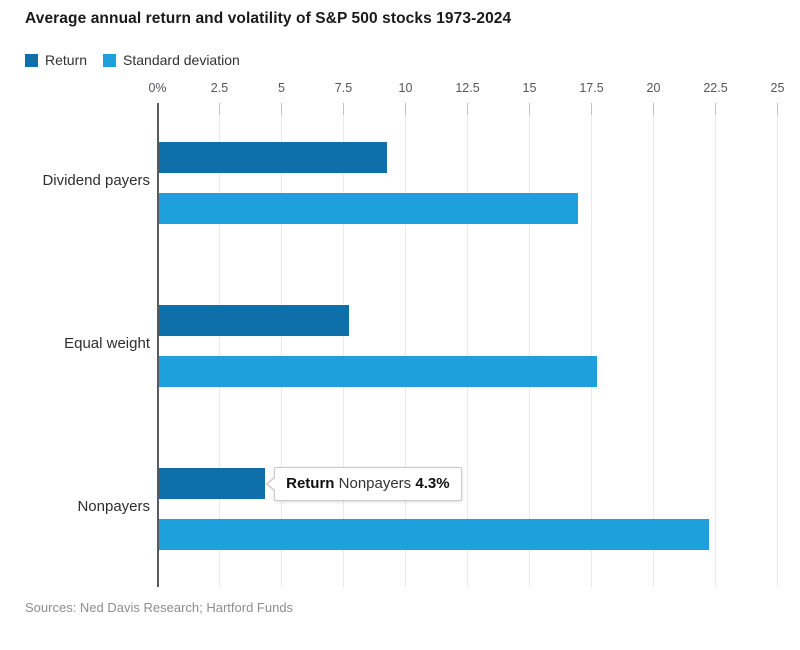 This screenshot has width=800, height=650. I want to click on axis-tick-label: 7.5, so click(343, 88).